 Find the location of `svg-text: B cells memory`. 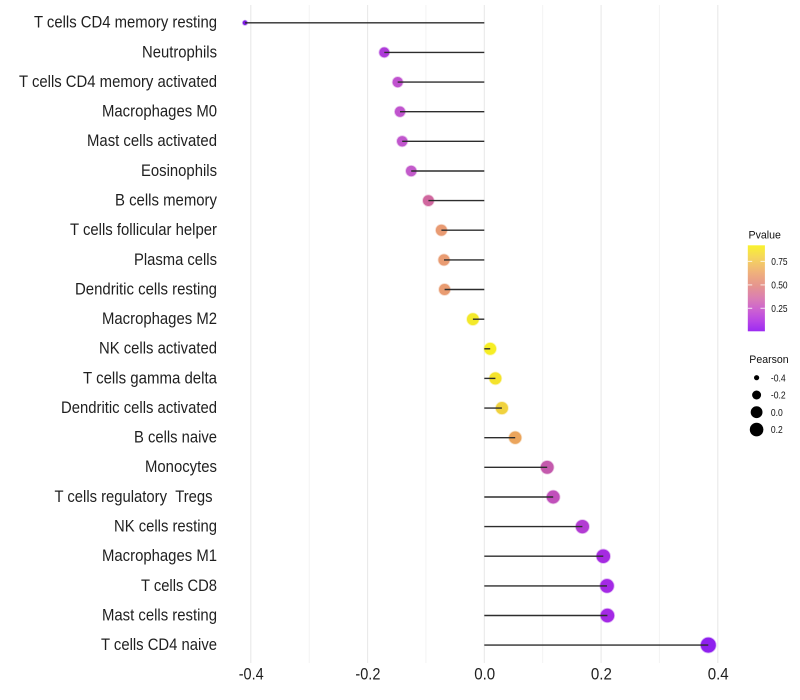

svg-text: B cells memory is located at coordinates (166, 201).